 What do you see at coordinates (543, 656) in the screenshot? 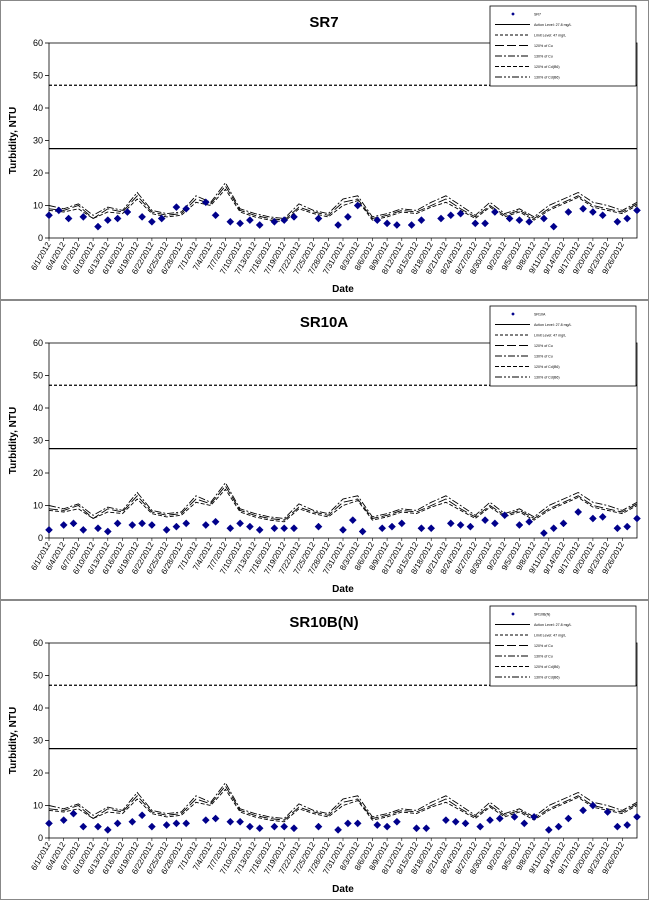
I see `legend-entry: 130% of Cu` at bounding box center [543, 656].